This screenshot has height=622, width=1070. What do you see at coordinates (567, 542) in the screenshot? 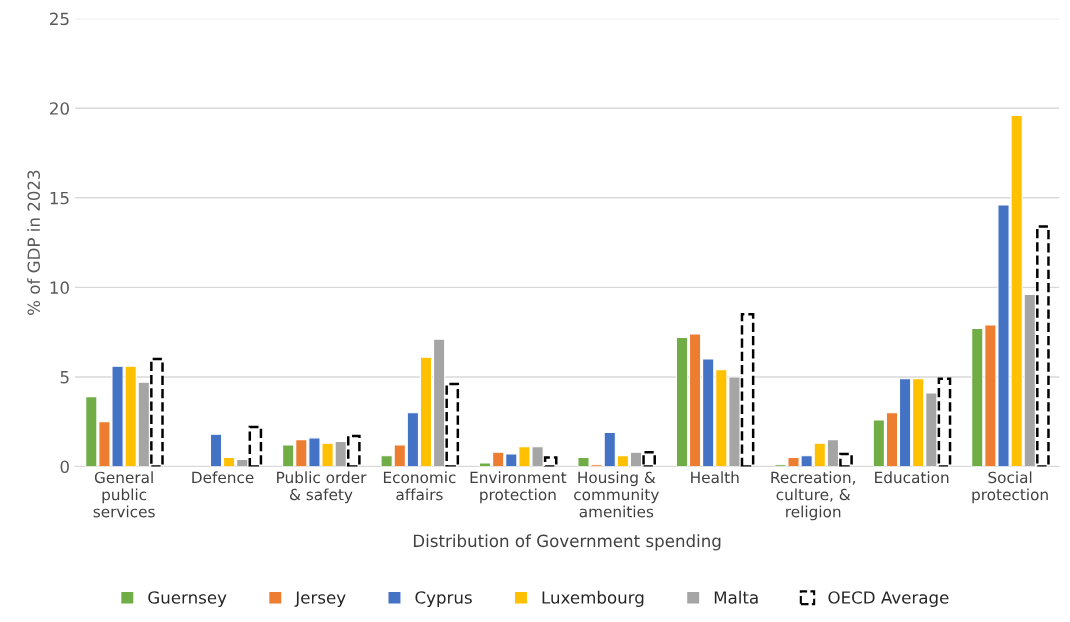
I see `x-axis-title: Distribution of Government spending` at bounding box center [567, 542].